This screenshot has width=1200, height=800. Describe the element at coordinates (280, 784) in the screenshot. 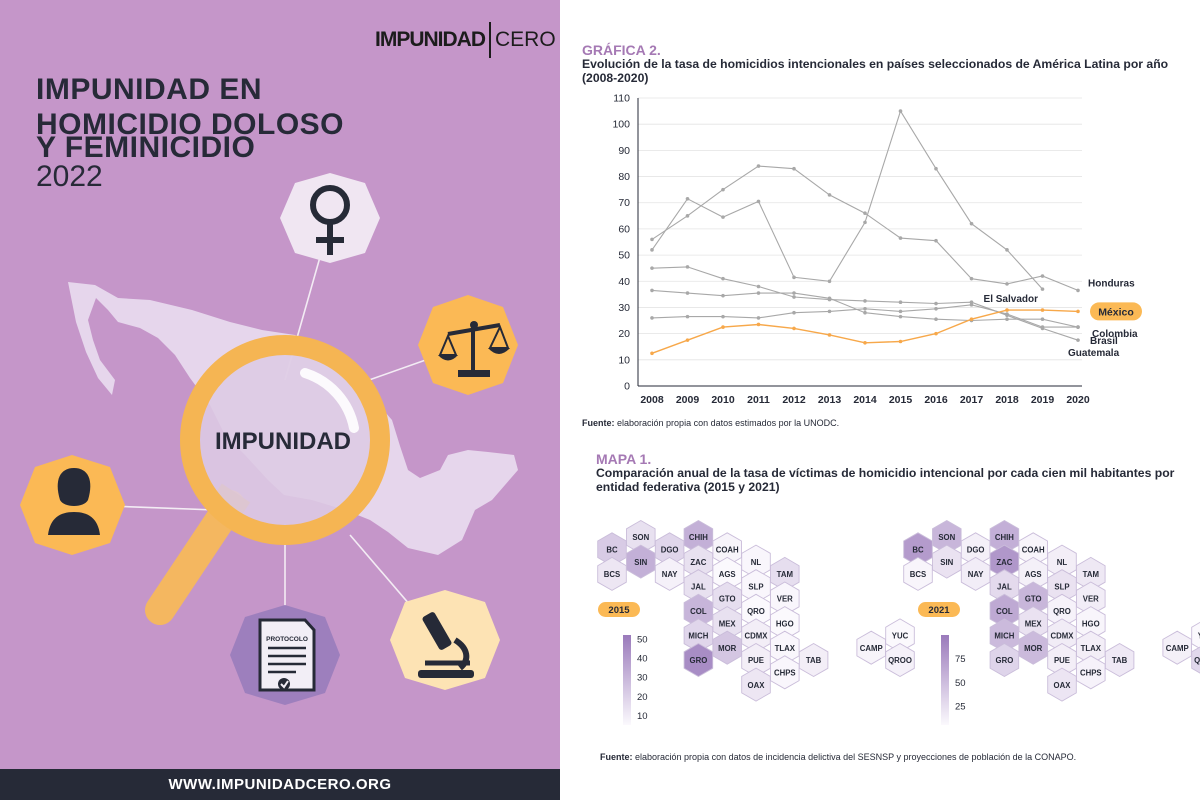

I see `website-url: WWW.IMPUNIDADCERO.ORG` at that location.